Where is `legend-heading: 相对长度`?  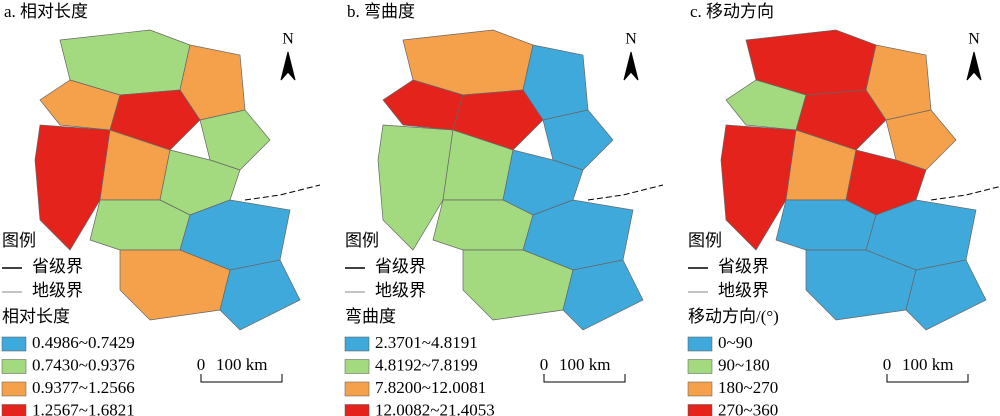 legend-heading: 相对长度 is located at coordinates (36, 316).